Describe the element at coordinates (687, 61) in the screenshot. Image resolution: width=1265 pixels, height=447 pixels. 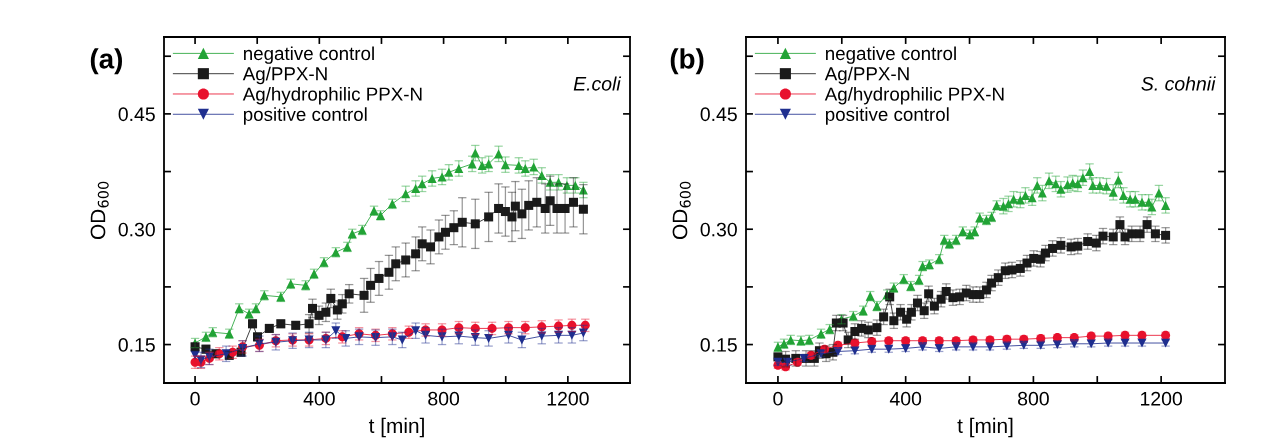
I see `chart-title: (b)` at that location.